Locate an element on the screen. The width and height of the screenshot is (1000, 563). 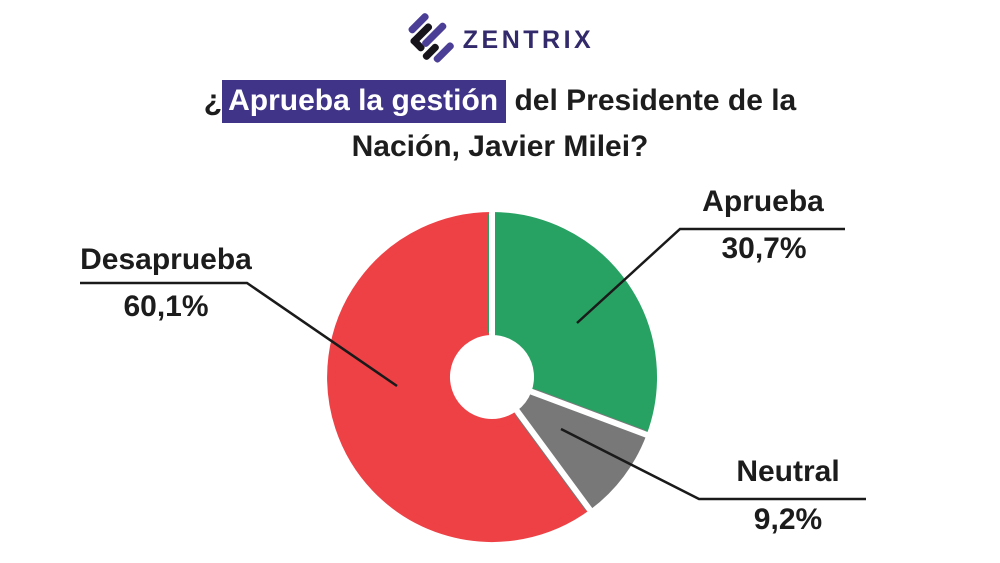
title-line-2: Nación, Javier Milei? is located at coordinates (500, 146).